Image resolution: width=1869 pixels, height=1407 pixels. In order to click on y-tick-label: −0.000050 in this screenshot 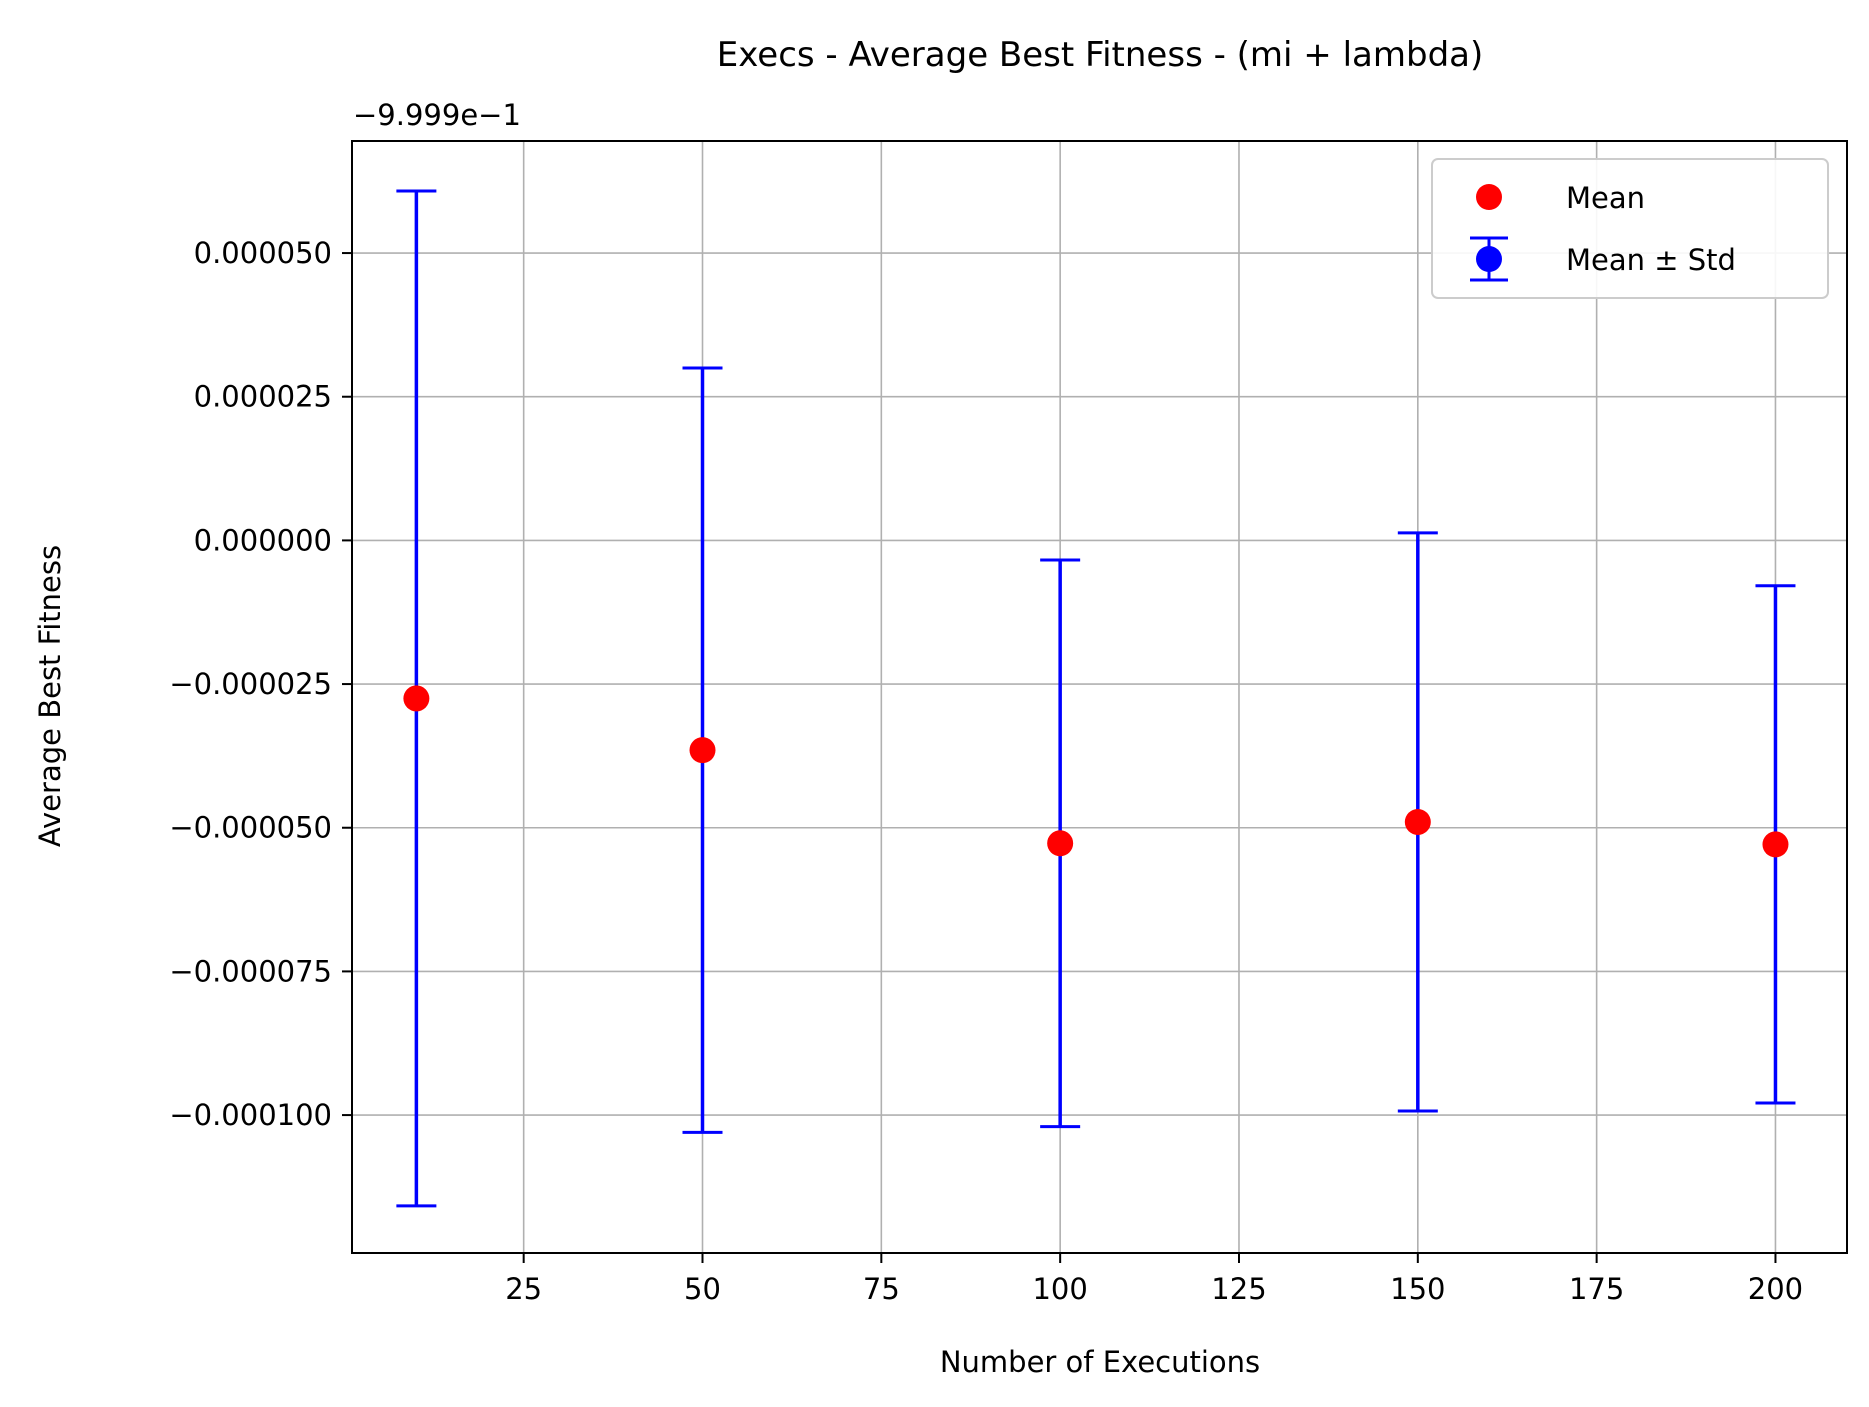, I will do `click(250, 828)`.